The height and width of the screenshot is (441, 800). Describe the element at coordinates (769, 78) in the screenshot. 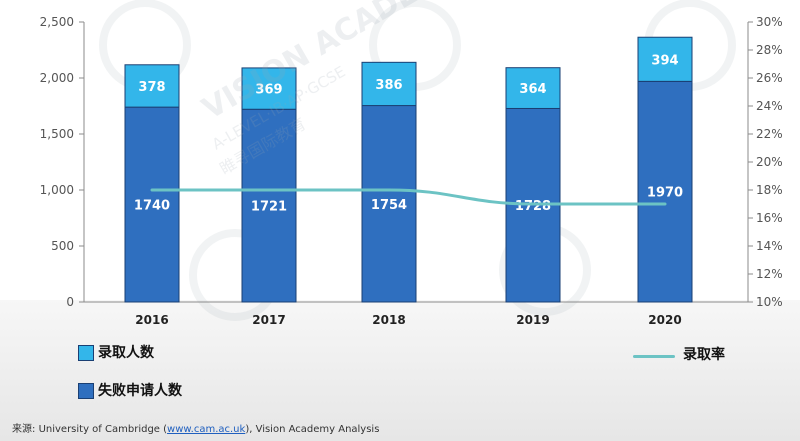

I see `right-tick-label: 26%` at that location.